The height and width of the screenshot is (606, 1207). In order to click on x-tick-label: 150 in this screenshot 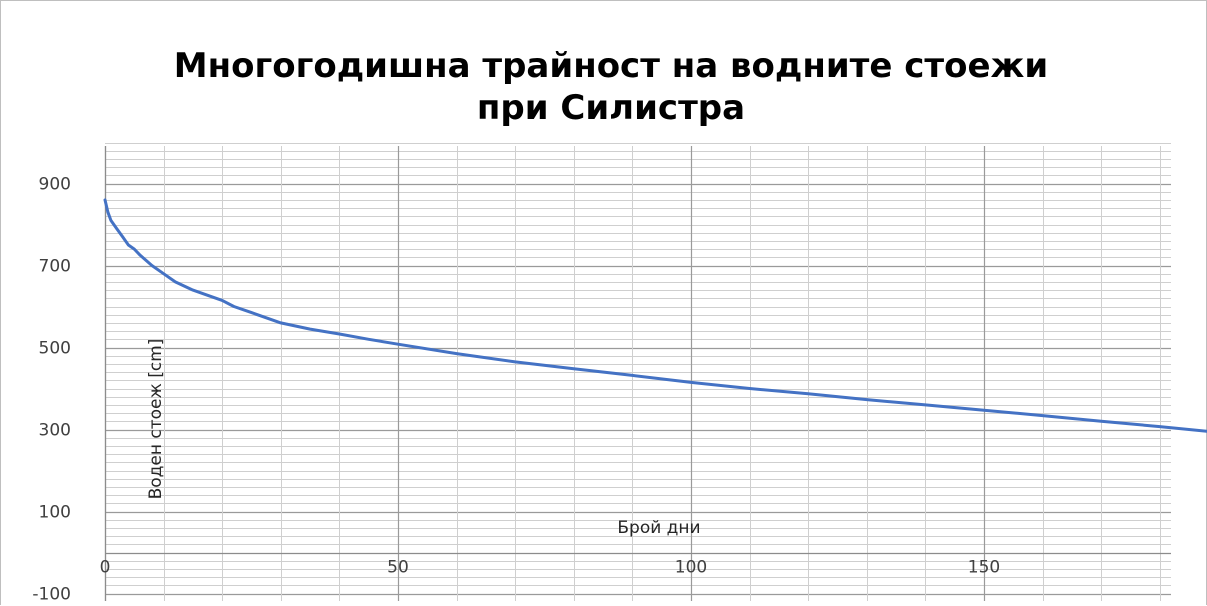, I will do `click(984, 568)`.